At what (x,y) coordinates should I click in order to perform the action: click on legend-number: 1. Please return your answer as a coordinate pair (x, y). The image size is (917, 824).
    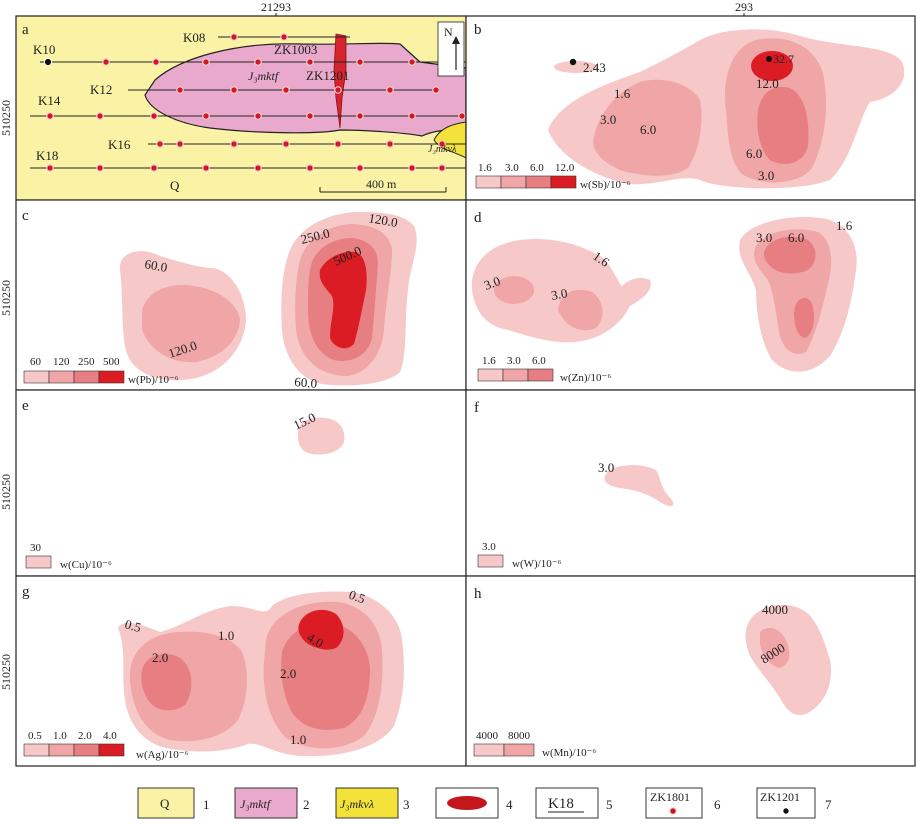
    Looking at the image, I should click on (206, 804).